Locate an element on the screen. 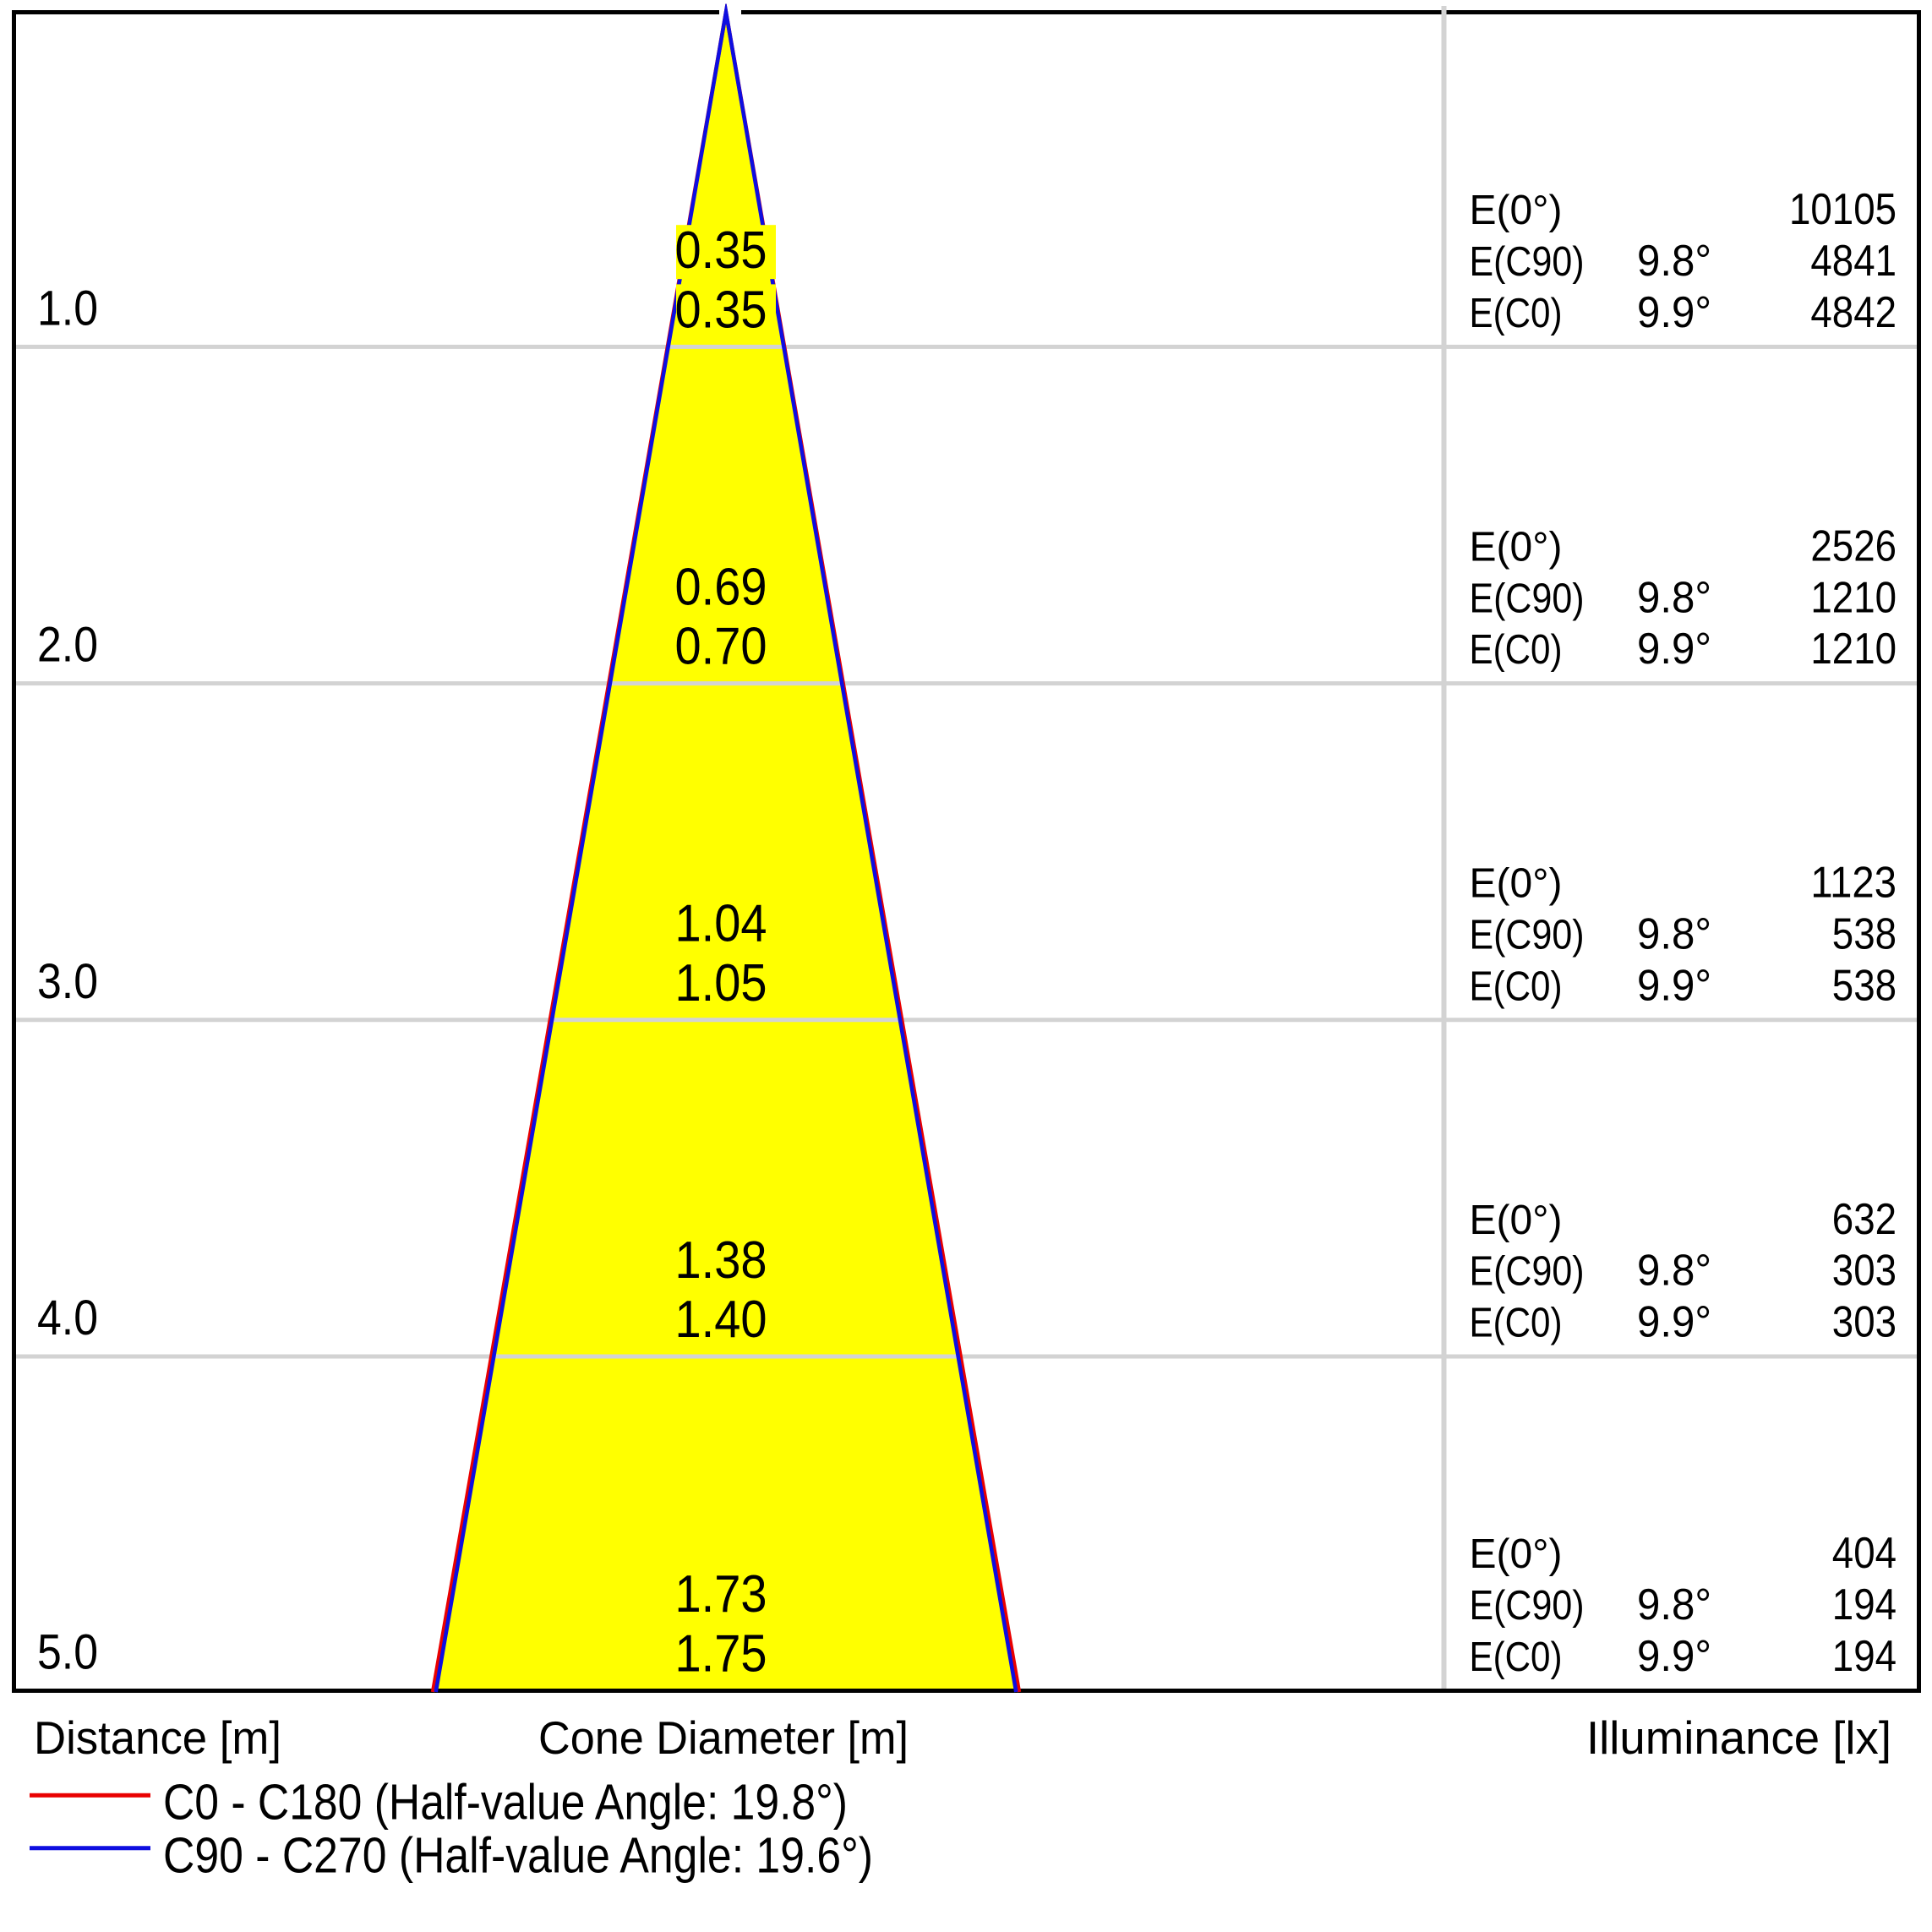  svg-text: 632 is located at coordinates (1865, 1219).